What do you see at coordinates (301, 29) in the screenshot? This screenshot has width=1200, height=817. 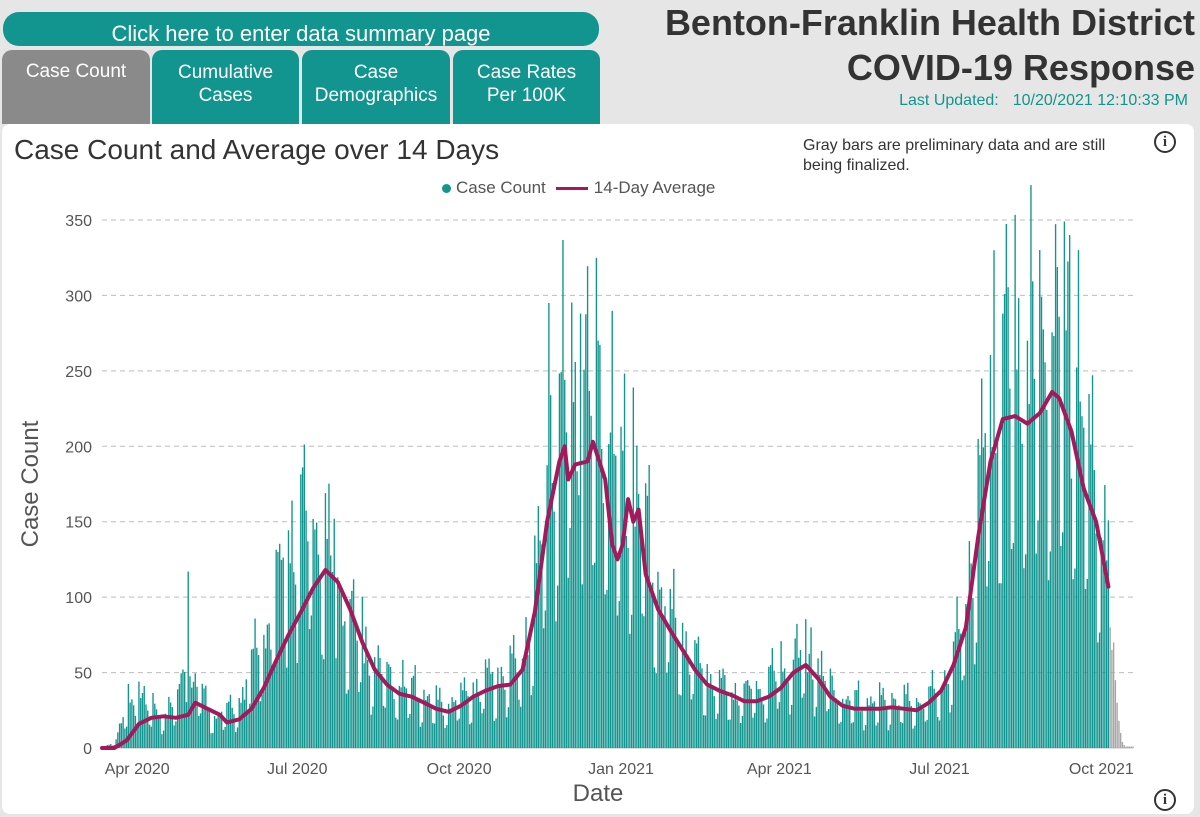 I see `data-summary-button: Click here to enter data summary page` at bounding box center [301, 29].